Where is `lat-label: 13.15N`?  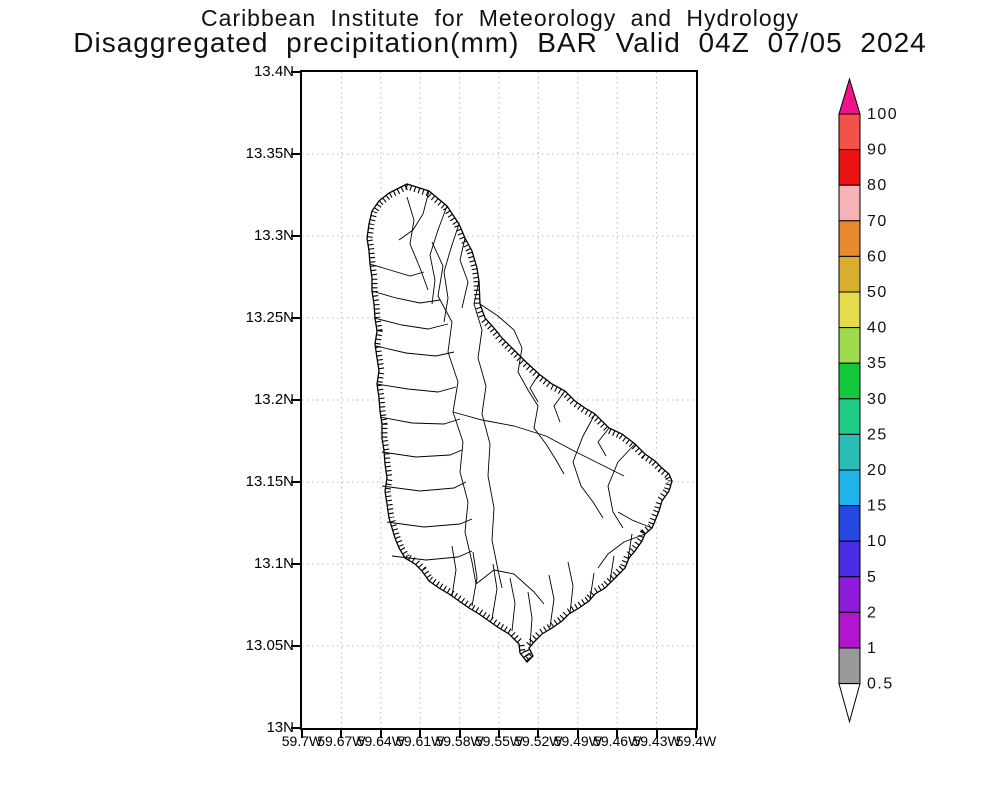 lat-label: 13.15N is located at coordinates (269, 481).